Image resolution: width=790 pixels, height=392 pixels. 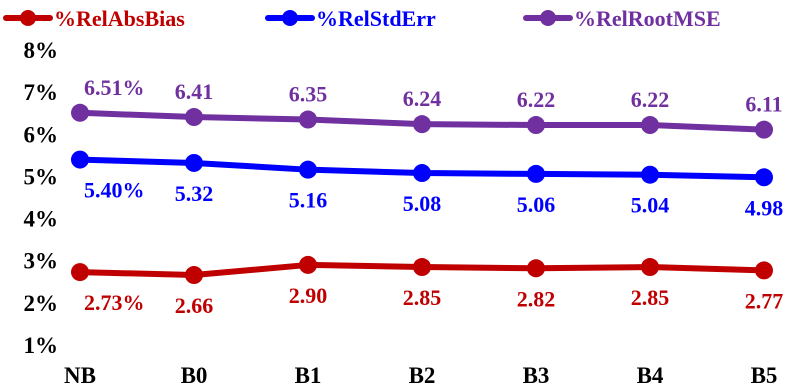 What do you see at coordinates (647, 18) in the screenshot?
I see `legend-label: %RelRootMSE` at bounding box center [647, 18].